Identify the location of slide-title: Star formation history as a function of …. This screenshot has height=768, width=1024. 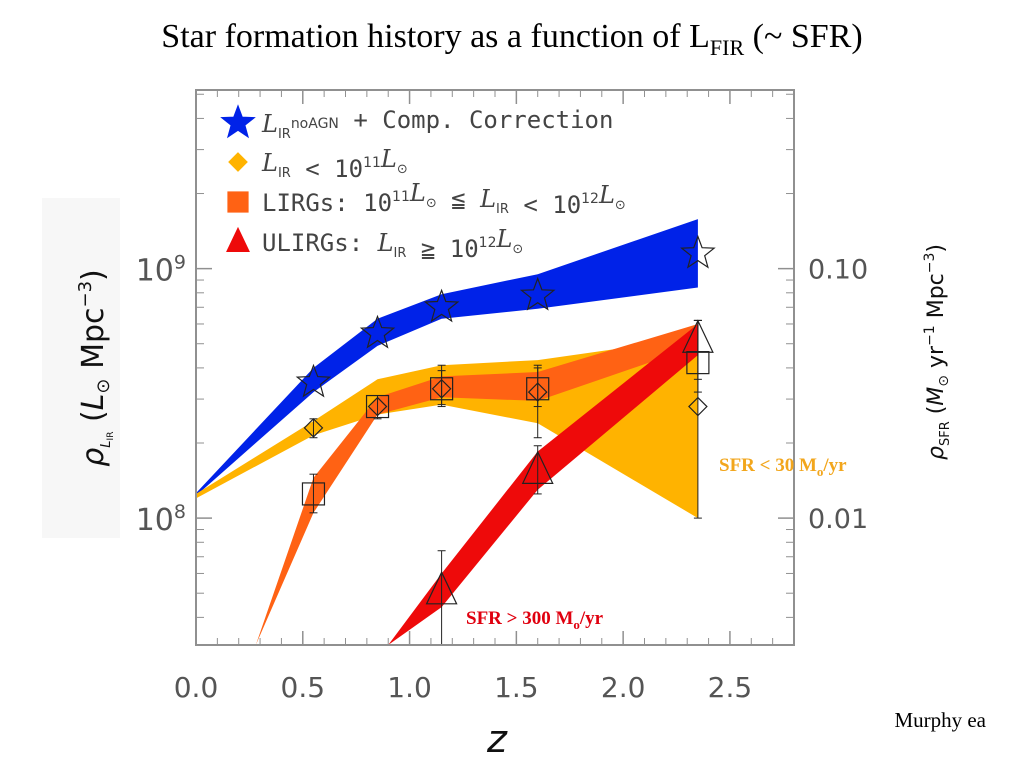
(512, 39).